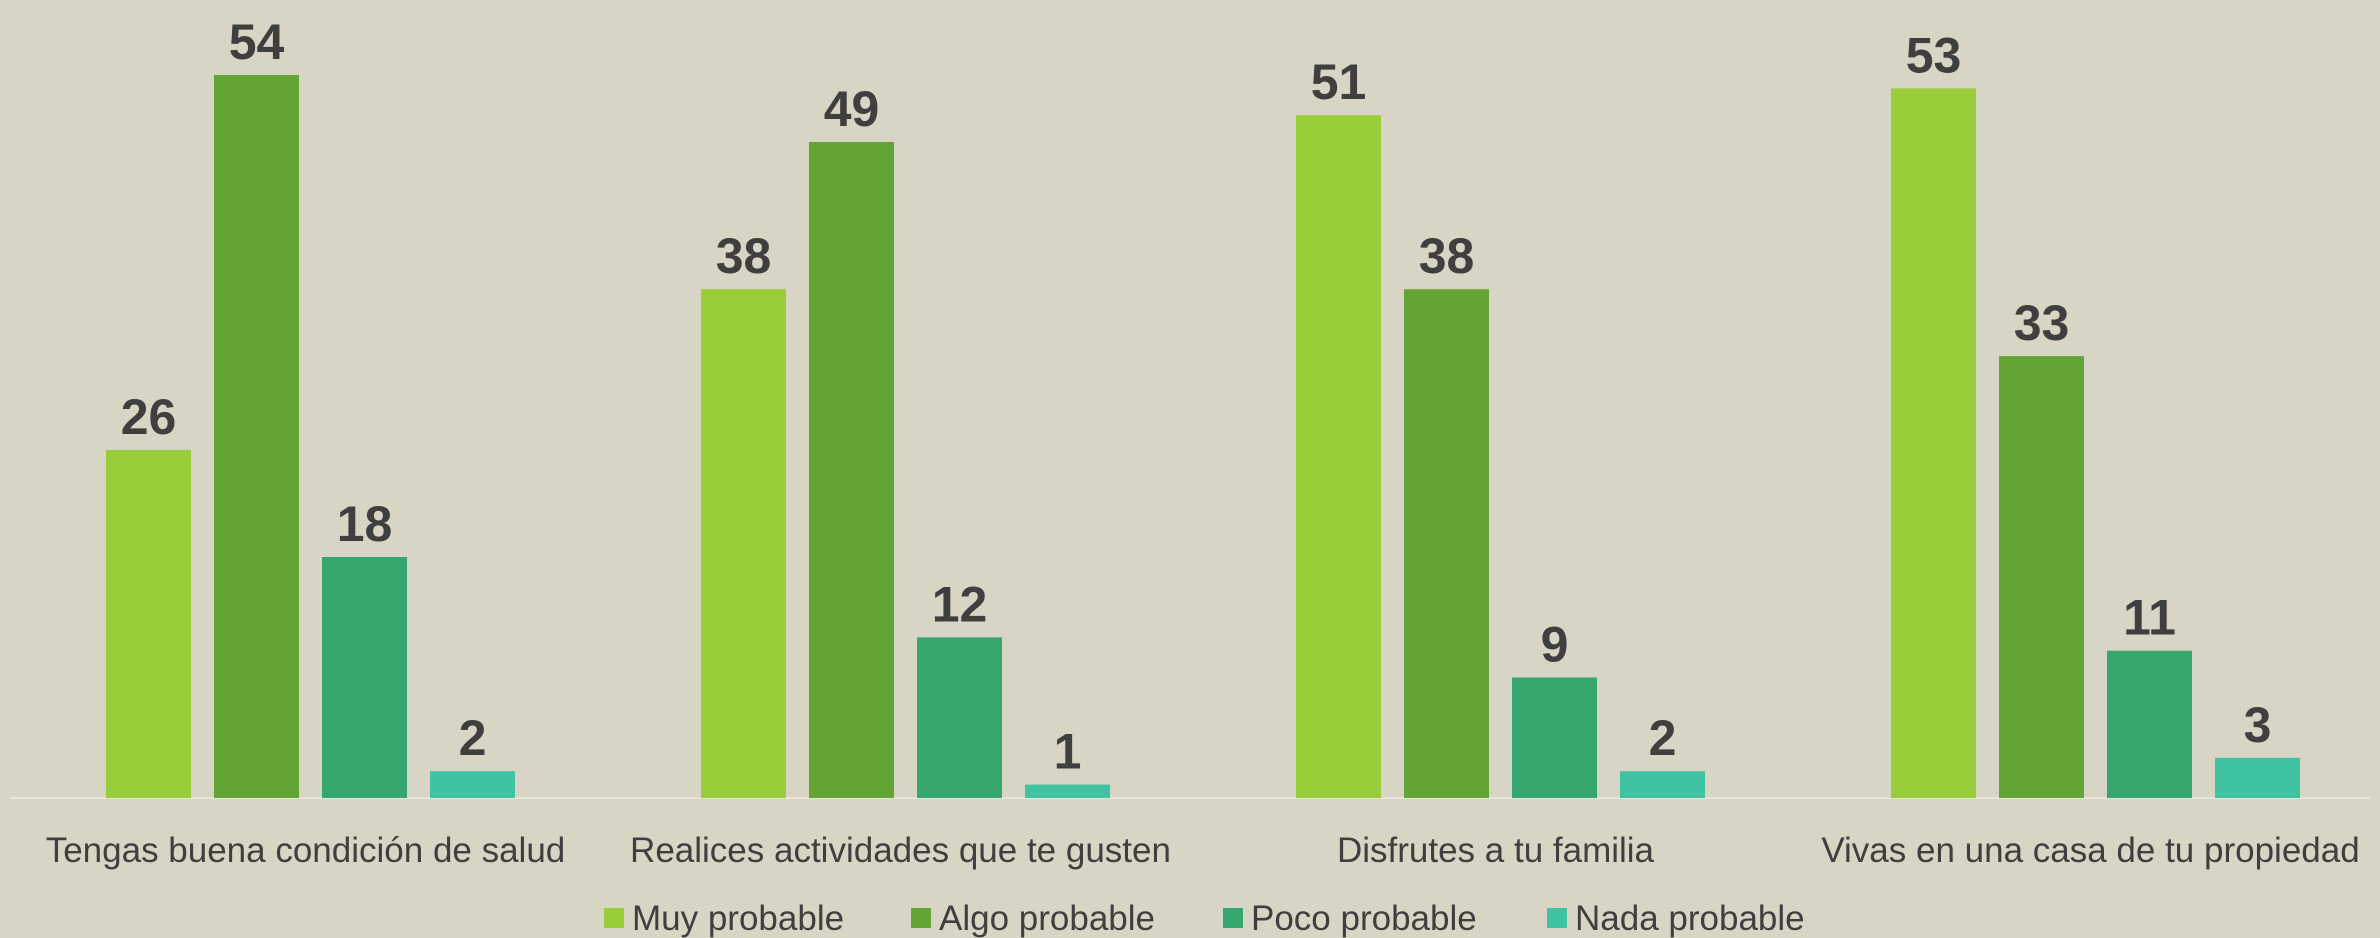  I want to click on x-tick-label: Vivas en una casa de tu propiedad, so click(2090, 850).